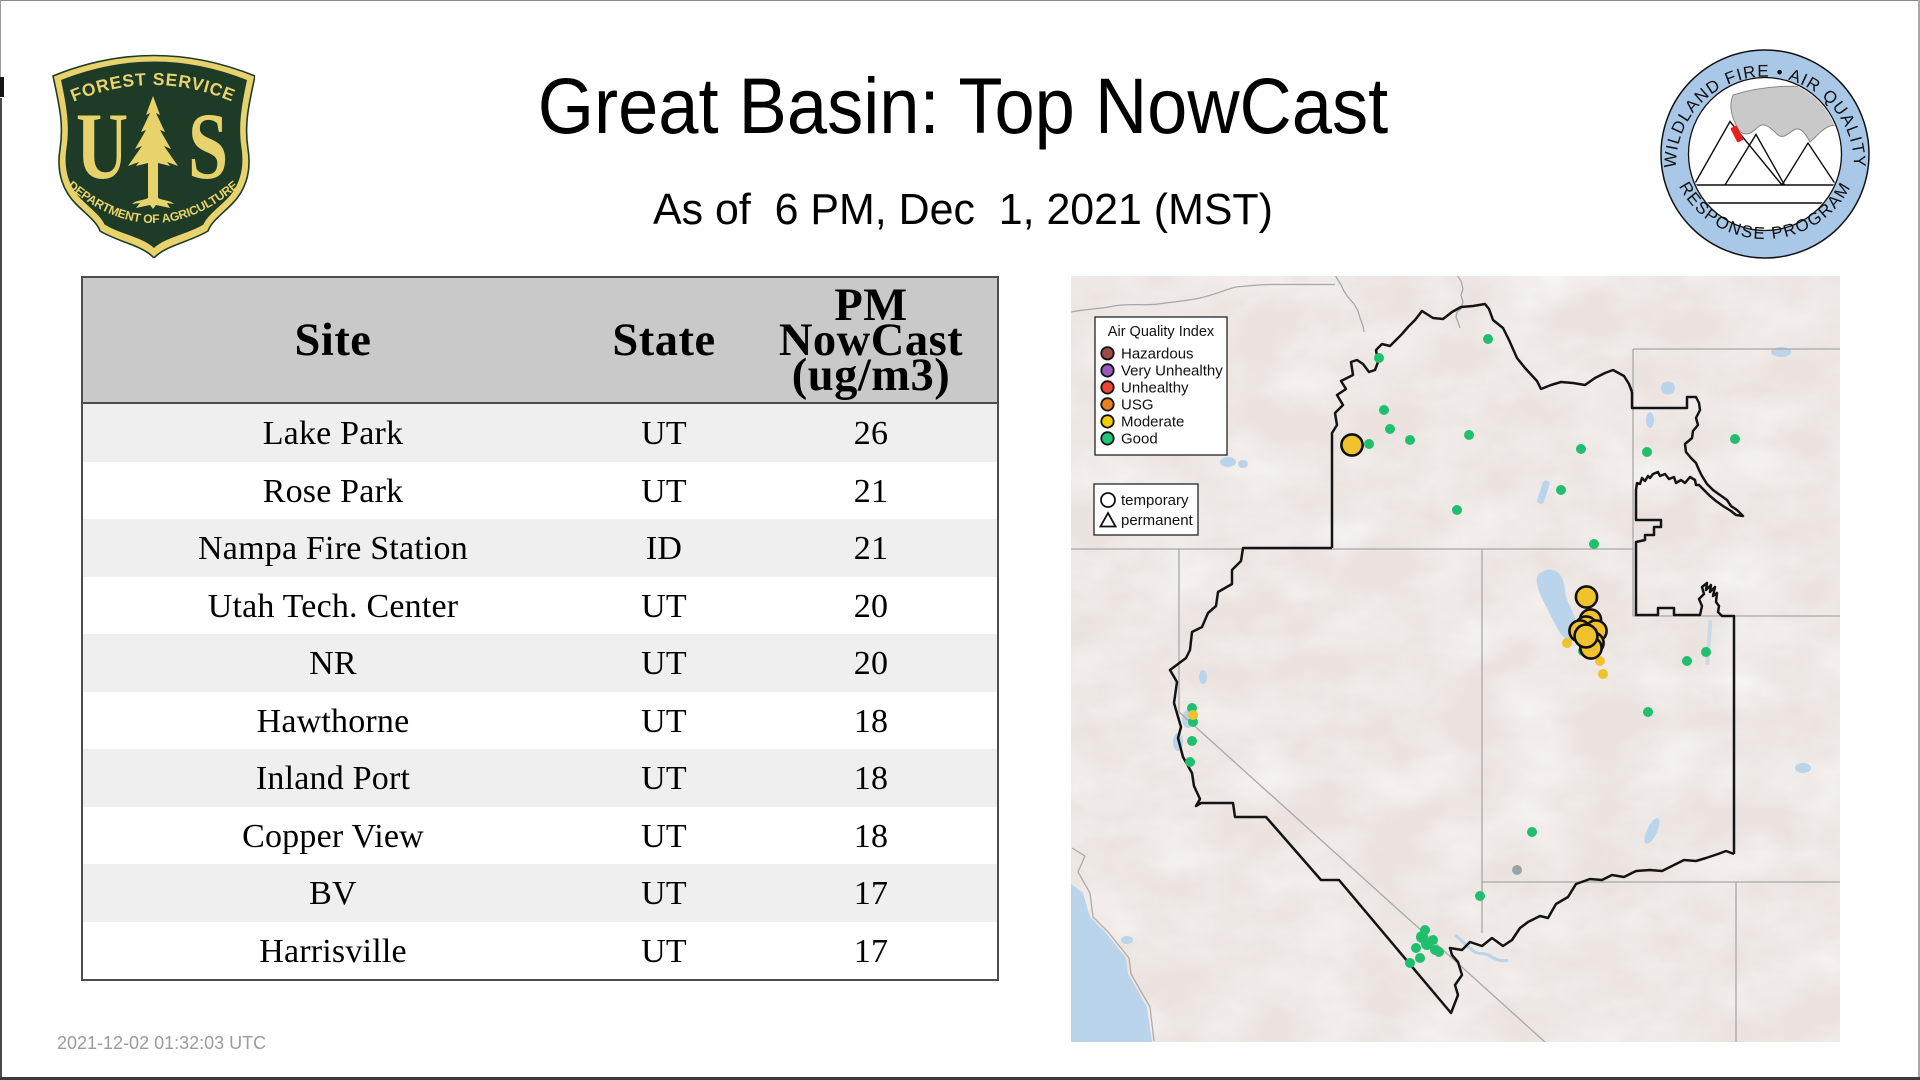 The image size is (1920, 1080). Describe the element at coordinates (1139, 439) in the screenshot. I see `svg-text: Good` at that location.